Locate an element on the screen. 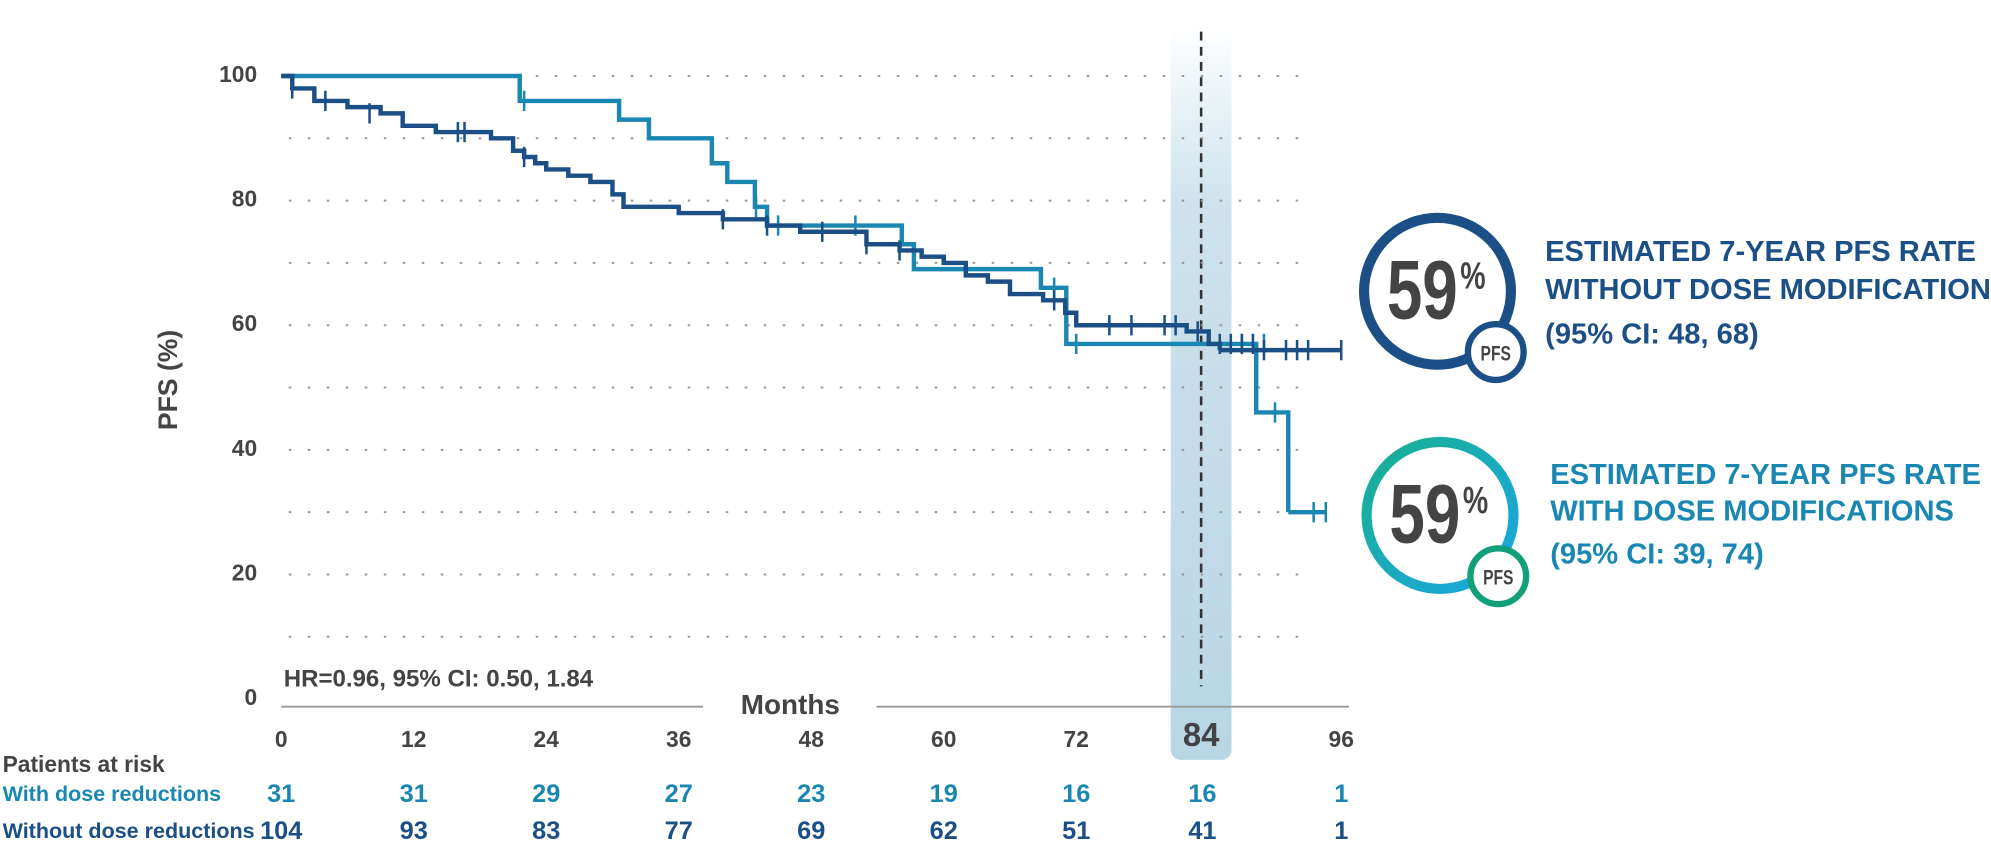 This screenshot has height=846, width=1991. x-tick-label: 84 is located at coordinates (1201, 734).